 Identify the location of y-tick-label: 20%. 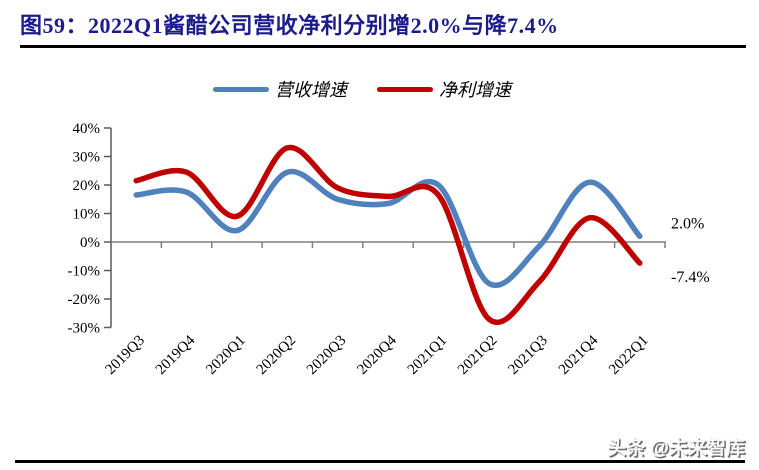
(87, 186).